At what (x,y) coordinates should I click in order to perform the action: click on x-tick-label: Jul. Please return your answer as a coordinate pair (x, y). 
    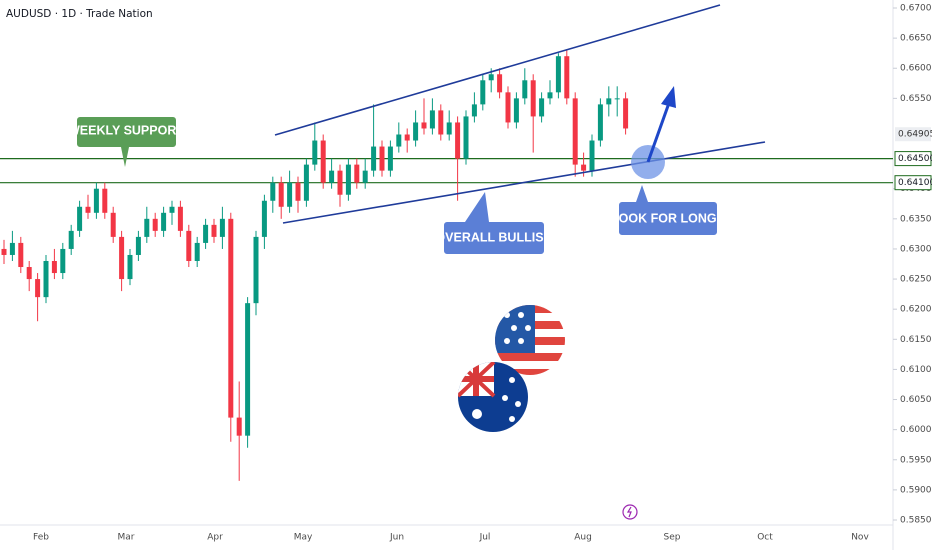
    Looking at the image, I should click on (485, 538).